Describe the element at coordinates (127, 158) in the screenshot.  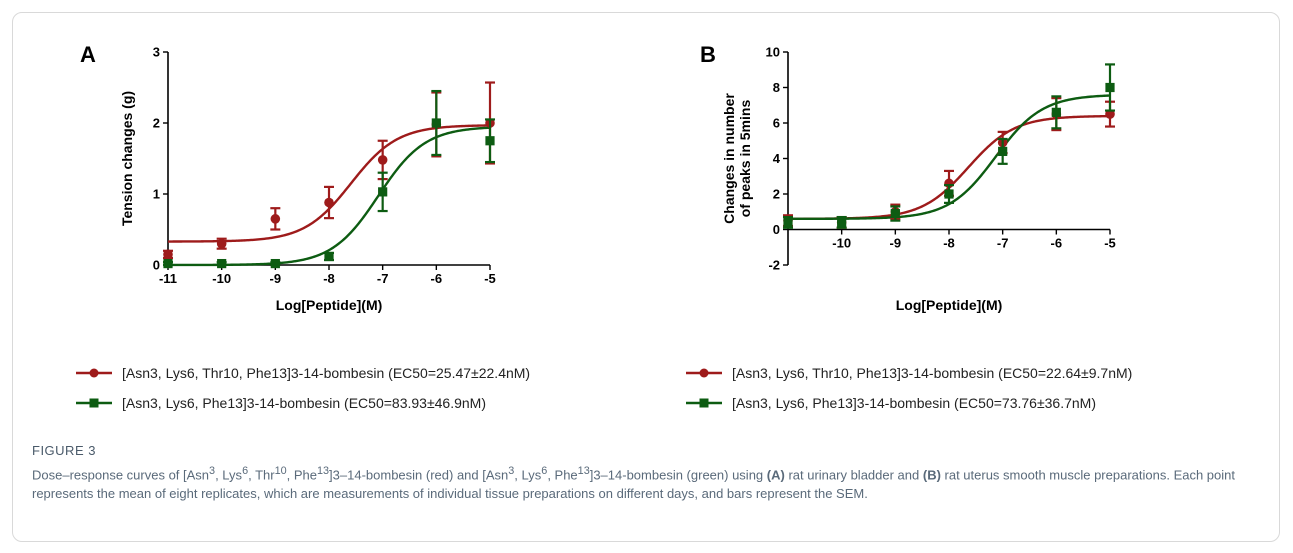
I see `y-axis-title: Tension changes (g)` at that location.